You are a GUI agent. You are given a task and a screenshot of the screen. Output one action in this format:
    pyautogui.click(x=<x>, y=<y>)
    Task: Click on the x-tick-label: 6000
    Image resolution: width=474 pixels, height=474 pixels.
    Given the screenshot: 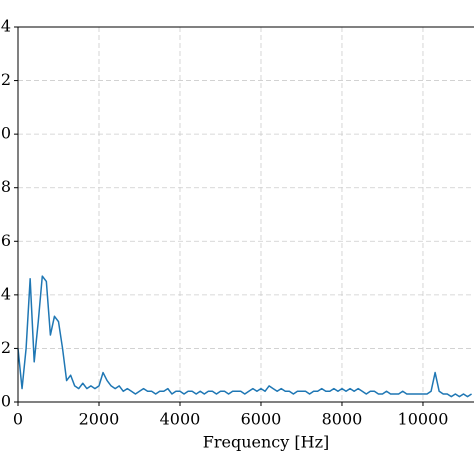 What is the action you would take?
    pyautogui.click(x=261, y=419)
    